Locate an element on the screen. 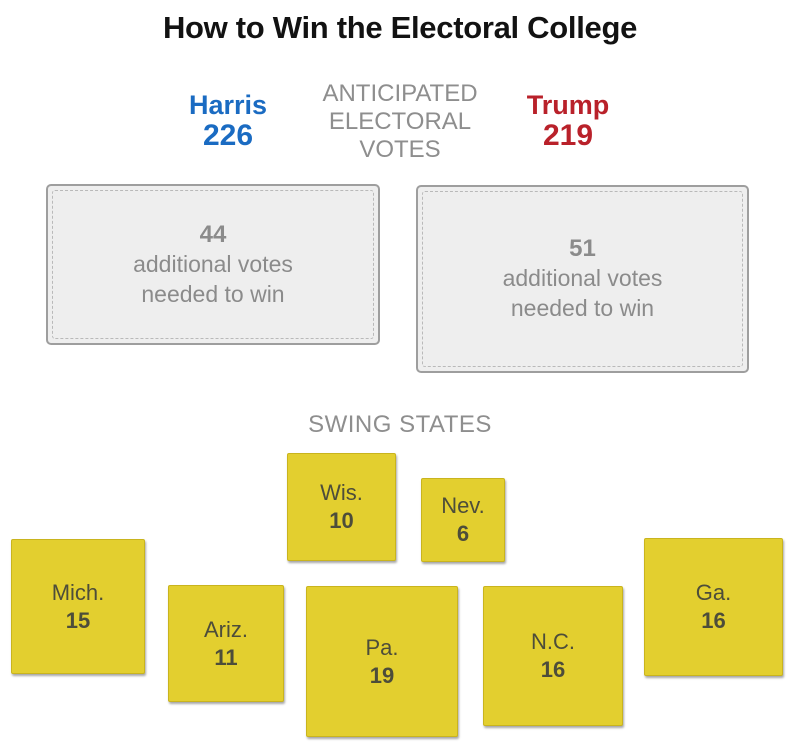  state-electoral-votes: 6 is located at coordinates (463, 533).